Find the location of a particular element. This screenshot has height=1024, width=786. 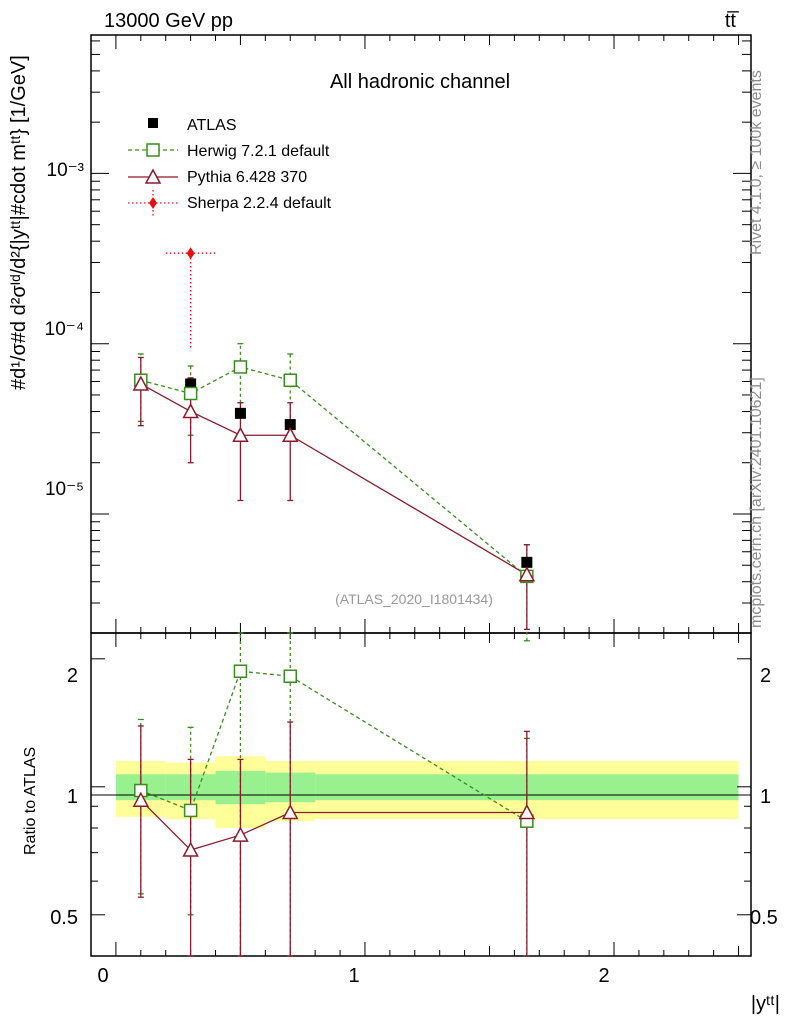

x-tick-label-1: 1 is located at coordinates (353, 976).